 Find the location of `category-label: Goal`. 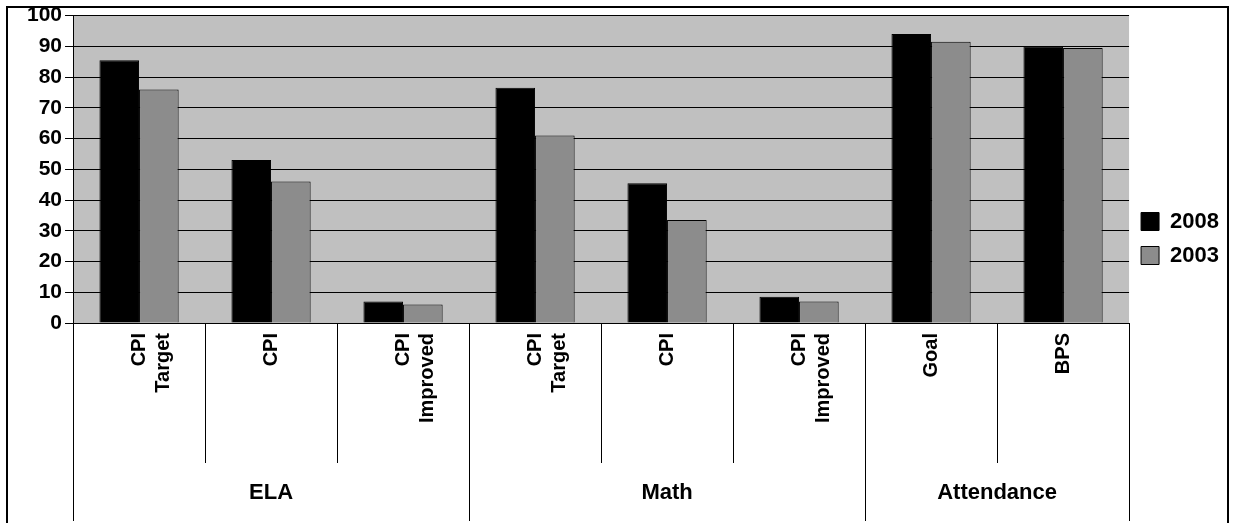

category-label: Goal is located at coordinates (929, 355).